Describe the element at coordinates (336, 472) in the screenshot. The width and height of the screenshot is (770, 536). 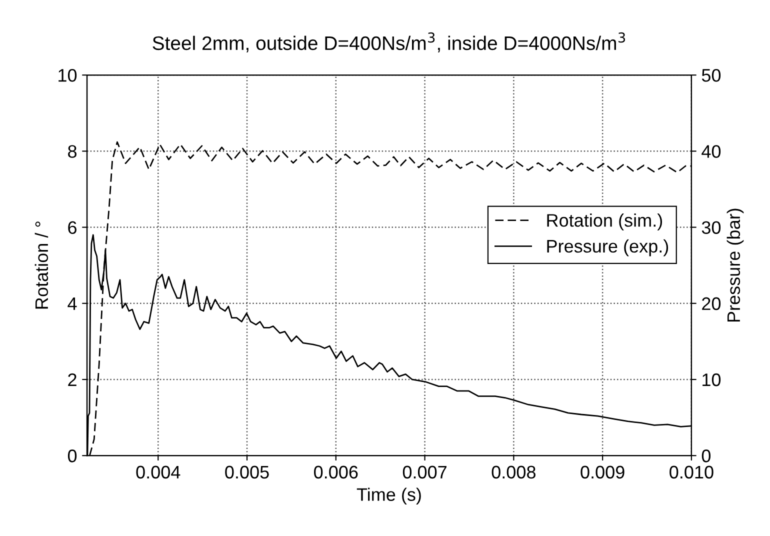
I see `x-tick-label: 0.006` at that location.